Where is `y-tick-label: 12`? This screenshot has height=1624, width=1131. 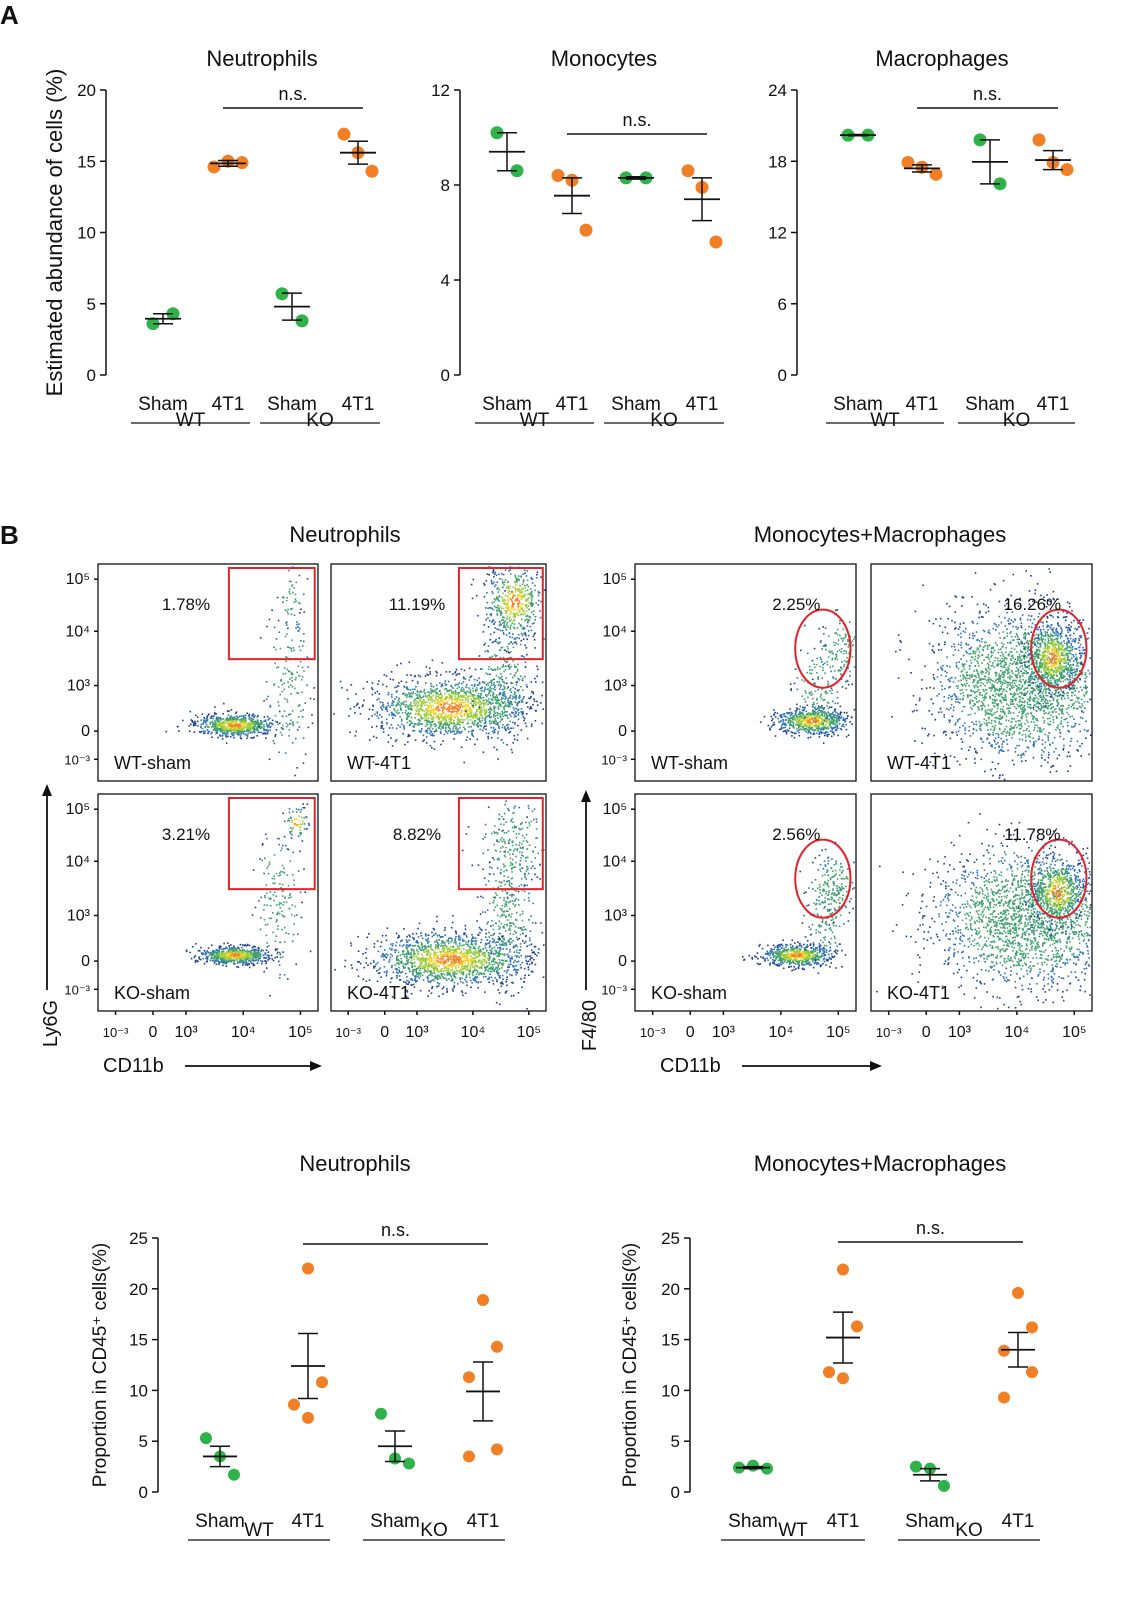 y-tick-label: 12 is located at coordinates (777, 233).